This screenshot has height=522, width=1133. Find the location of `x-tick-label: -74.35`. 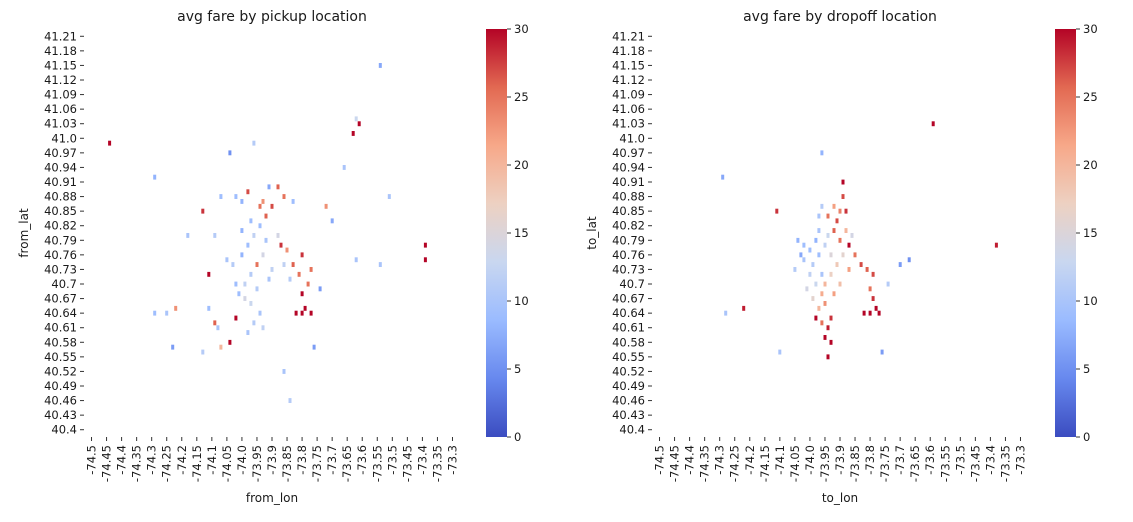

x-tick-label: -74.35 is located at coordinates (705, 463).